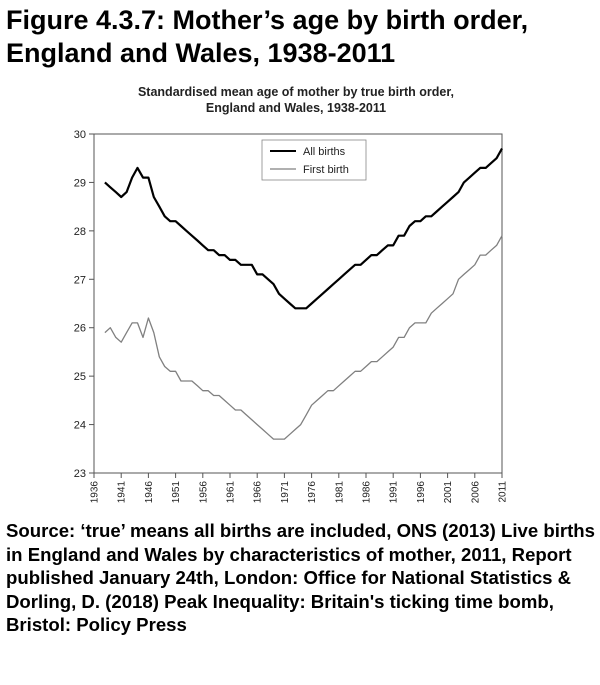  Describe the element at coordinates (448, 492) in the screenshot. I see `x-tick-label: 2001` at that location.